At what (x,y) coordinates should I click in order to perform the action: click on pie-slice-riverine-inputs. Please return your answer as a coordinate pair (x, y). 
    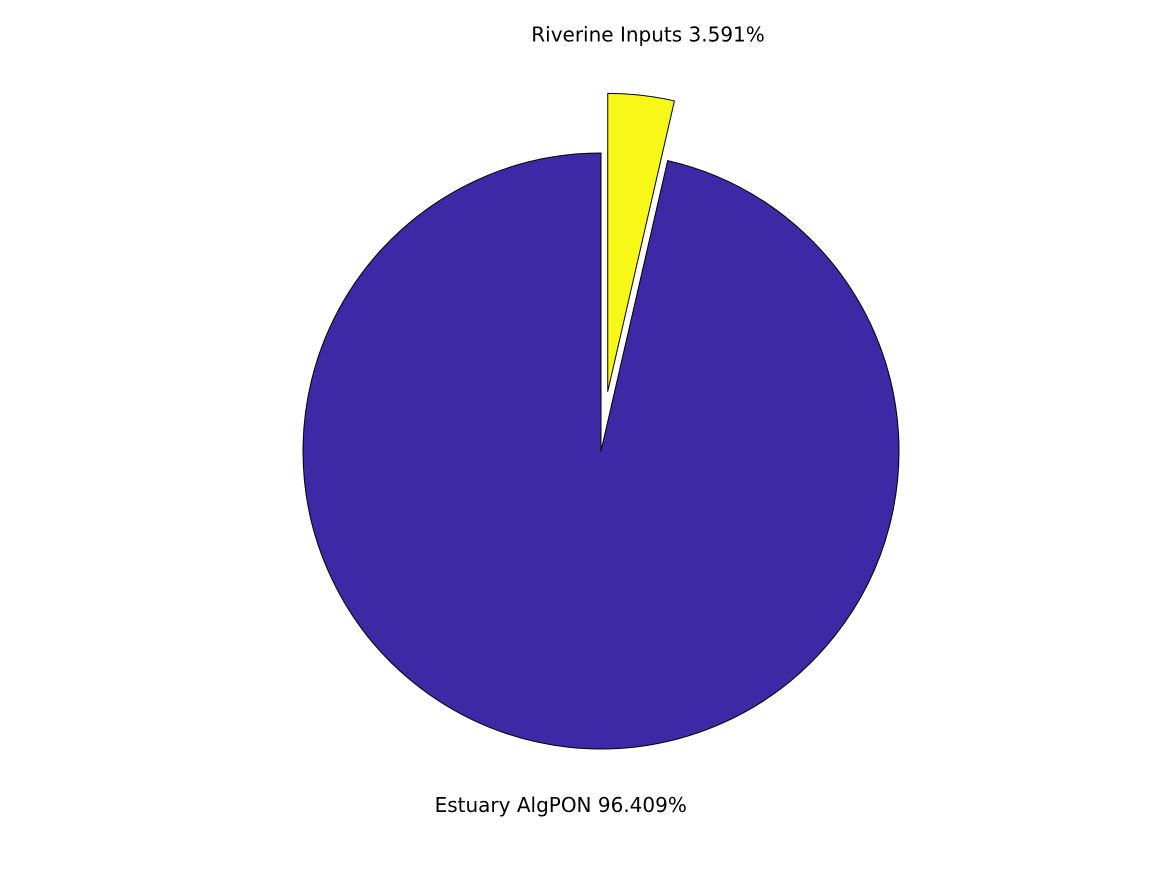
    Looking at the image, I should click on (641, 242).